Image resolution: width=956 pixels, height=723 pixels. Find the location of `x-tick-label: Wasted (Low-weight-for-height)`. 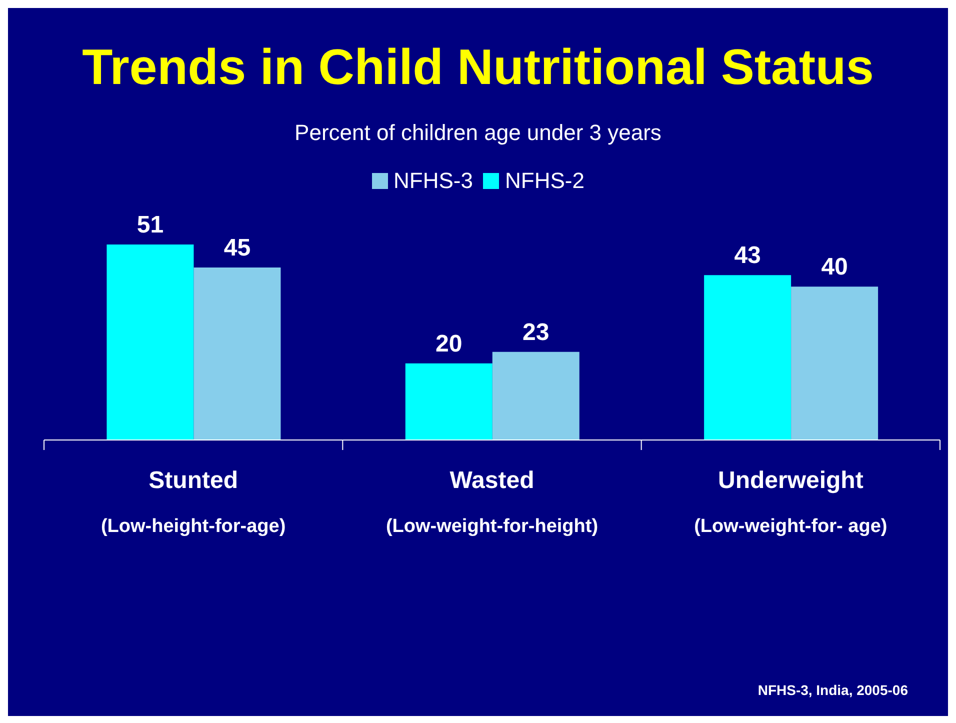

x-tick-label: Wasted (Low-weight-for-height) is located at coordinates (492, 502).